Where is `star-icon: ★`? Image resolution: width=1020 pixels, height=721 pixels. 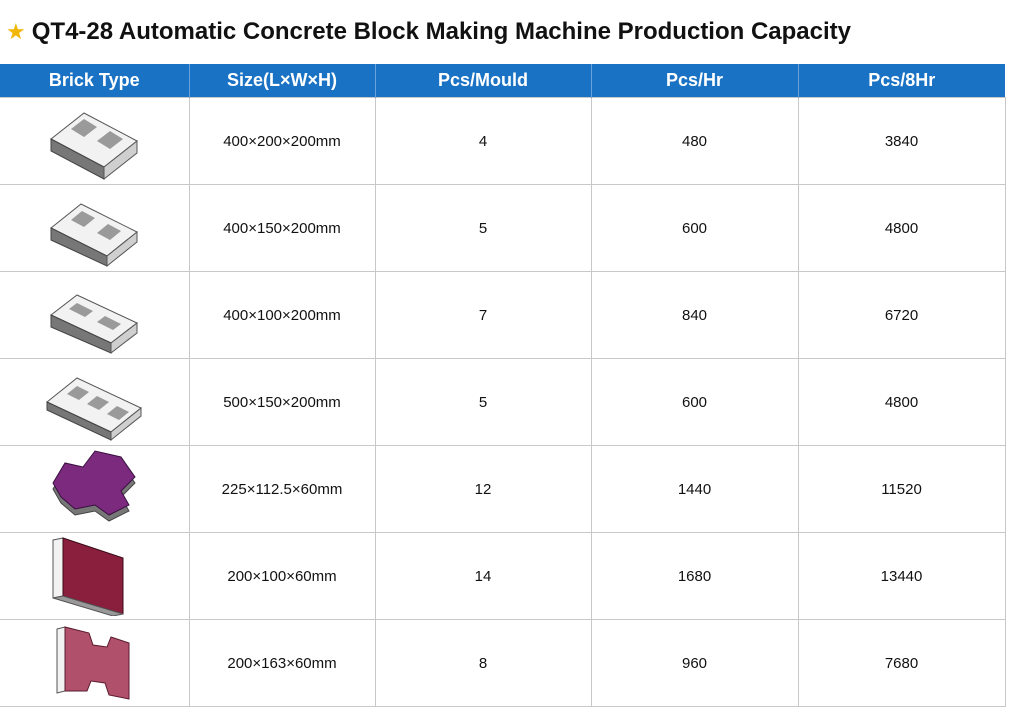
star-icon: ★ is located at coordinates (16, 31).